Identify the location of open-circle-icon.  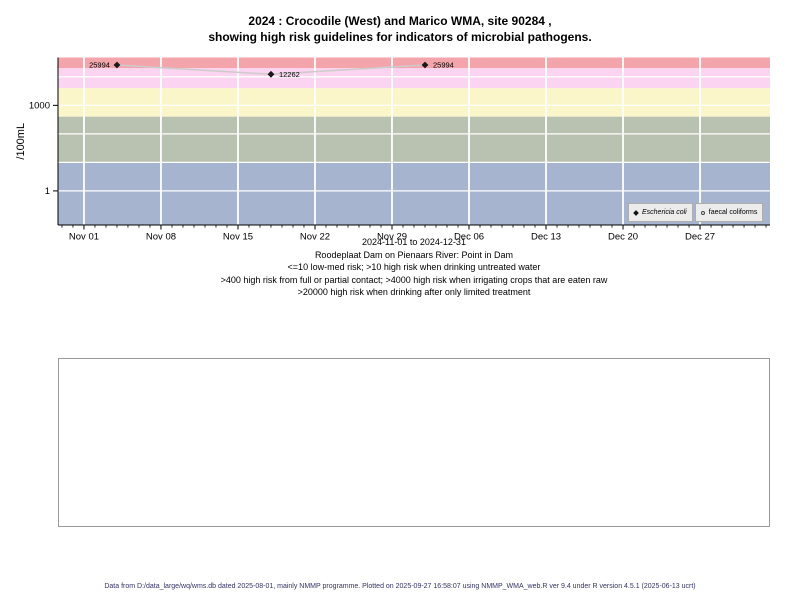
(702, 212).